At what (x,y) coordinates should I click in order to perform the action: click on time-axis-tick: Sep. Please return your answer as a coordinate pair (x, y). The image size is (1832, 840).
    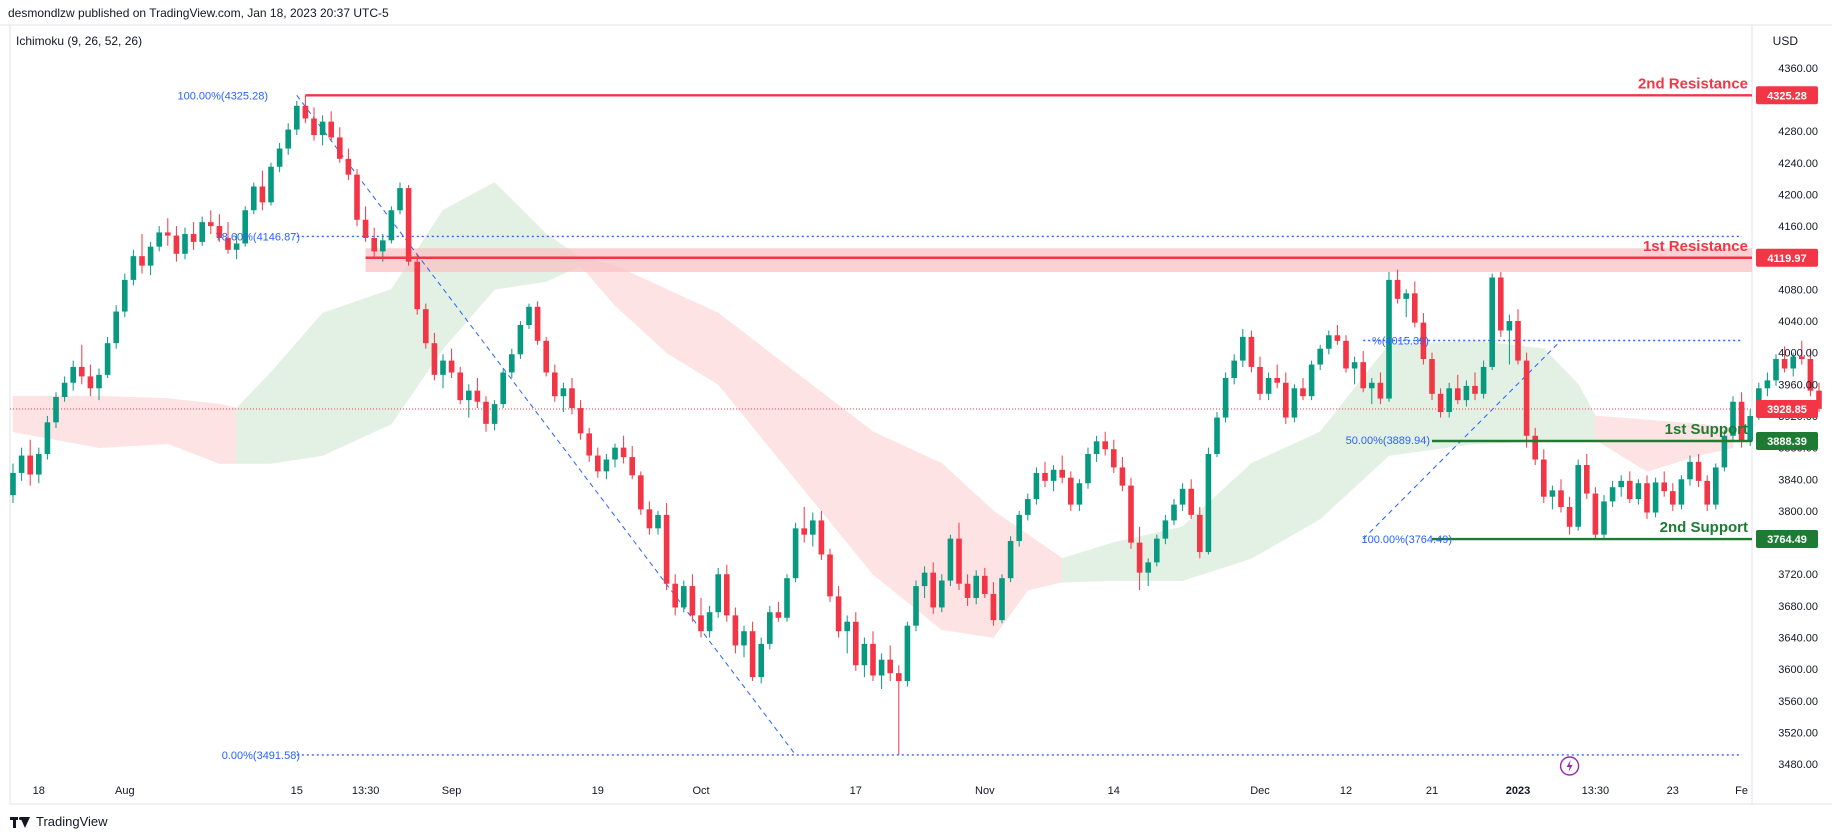
    Looking at the image, I should click on (452, 791).